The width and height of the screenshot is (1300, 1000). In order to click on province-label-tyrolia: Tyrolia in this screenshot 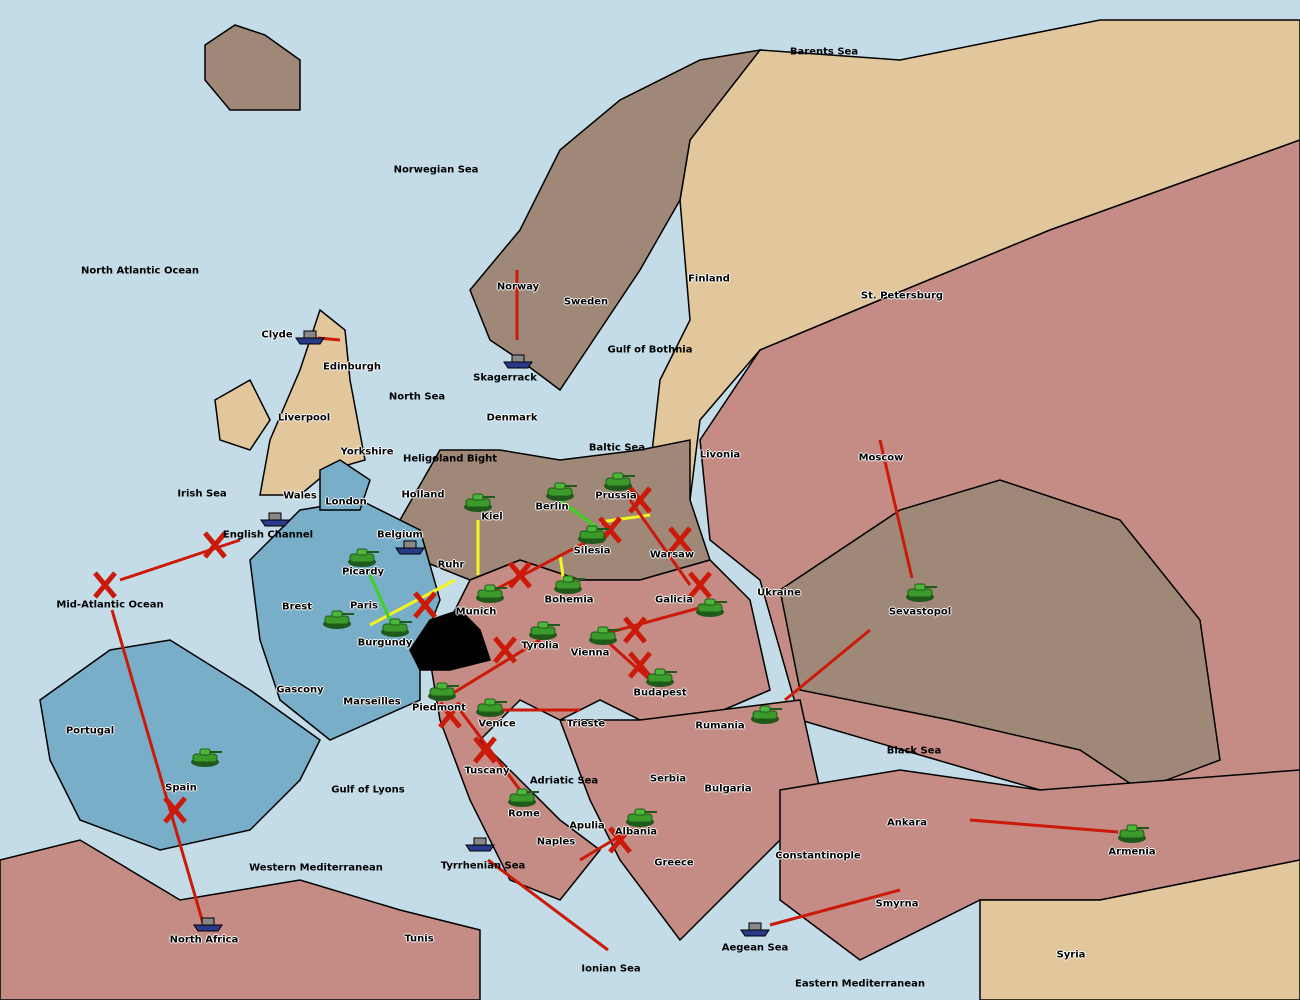, I will do `click(540, 646)`.